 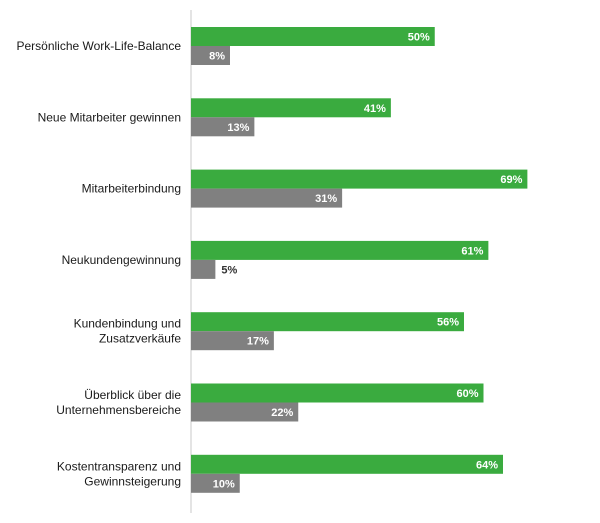 I want to click on category-label: Kostentransparenz und Gewinnsteigerung, so click(x=119, y=473).